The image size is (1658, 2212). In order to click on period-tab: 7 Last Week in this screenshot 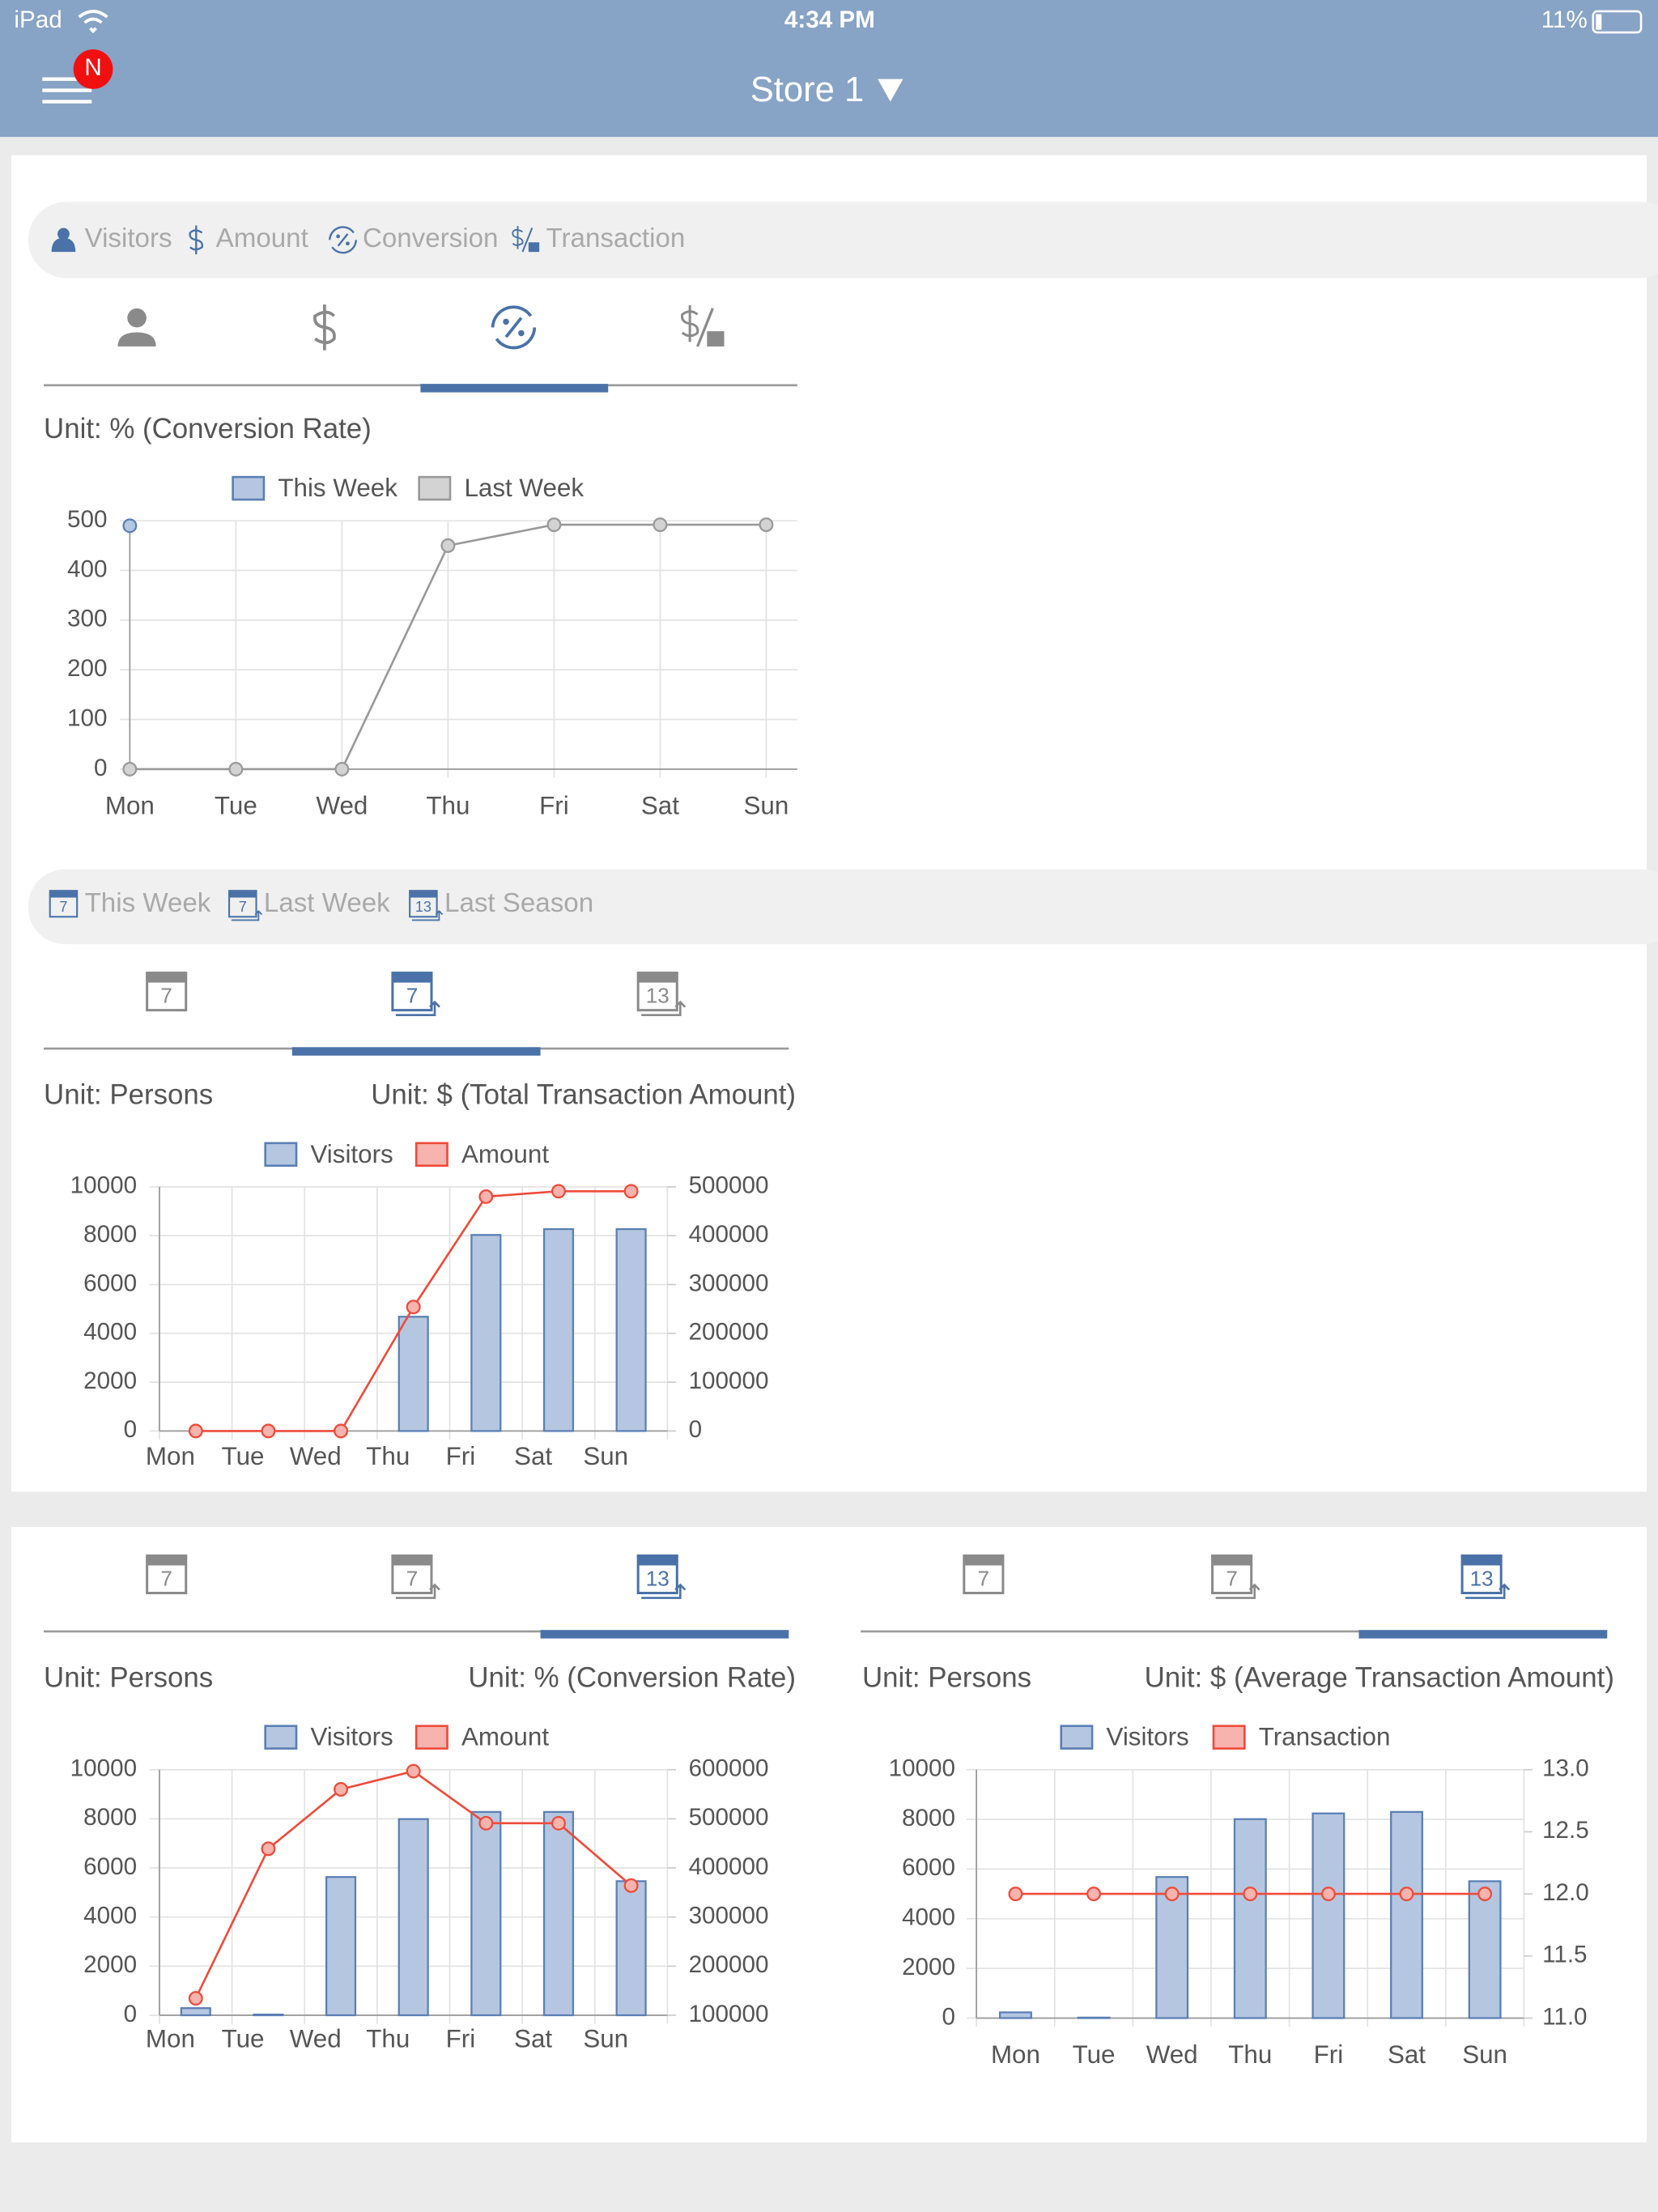, I will do `click(309, 904)`.